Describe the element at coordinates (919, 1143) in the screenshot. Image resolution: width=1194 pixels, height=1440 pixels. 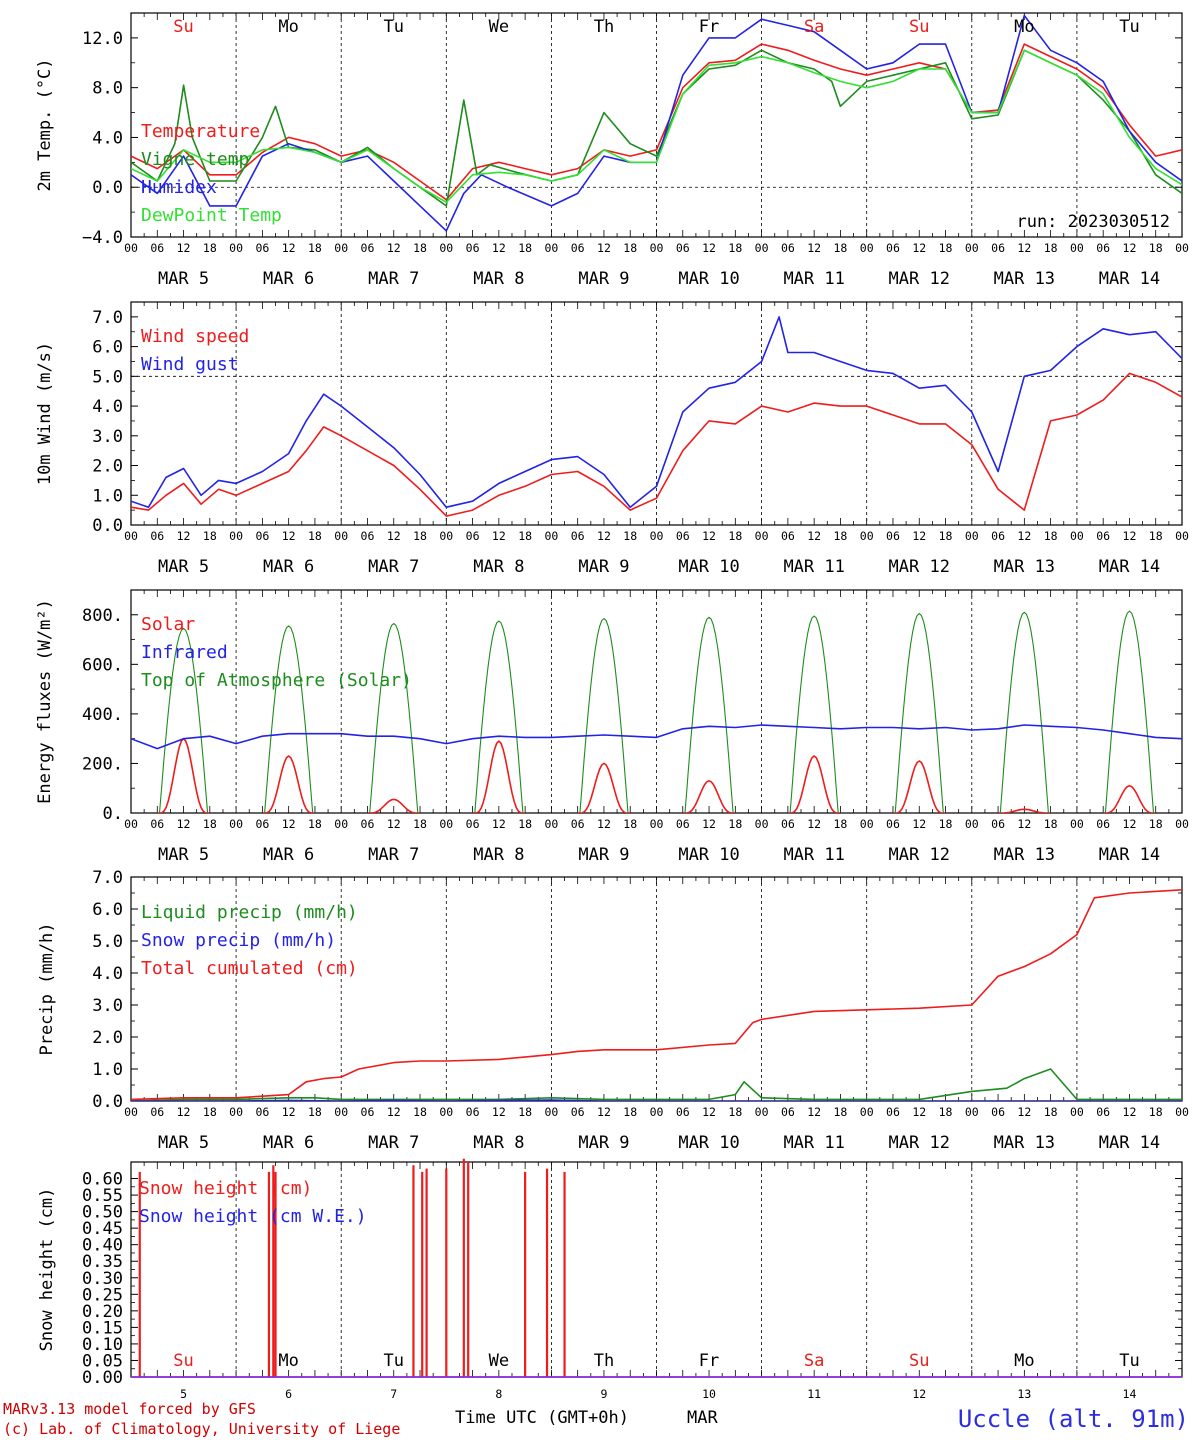
I see `date-label: MAR 12` at that location.